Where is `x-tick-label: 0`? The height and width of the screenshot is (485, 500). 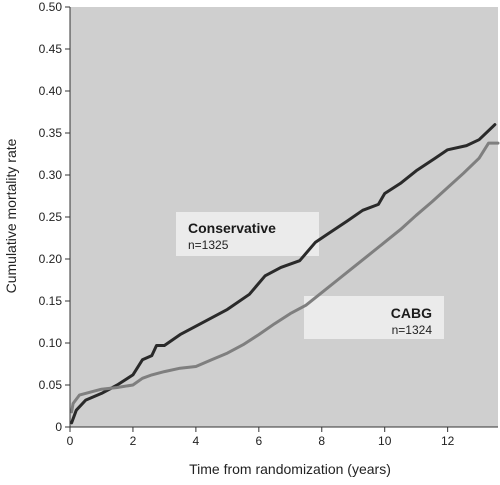
x-tick-label: 0 is located at coordinates (70, 441).